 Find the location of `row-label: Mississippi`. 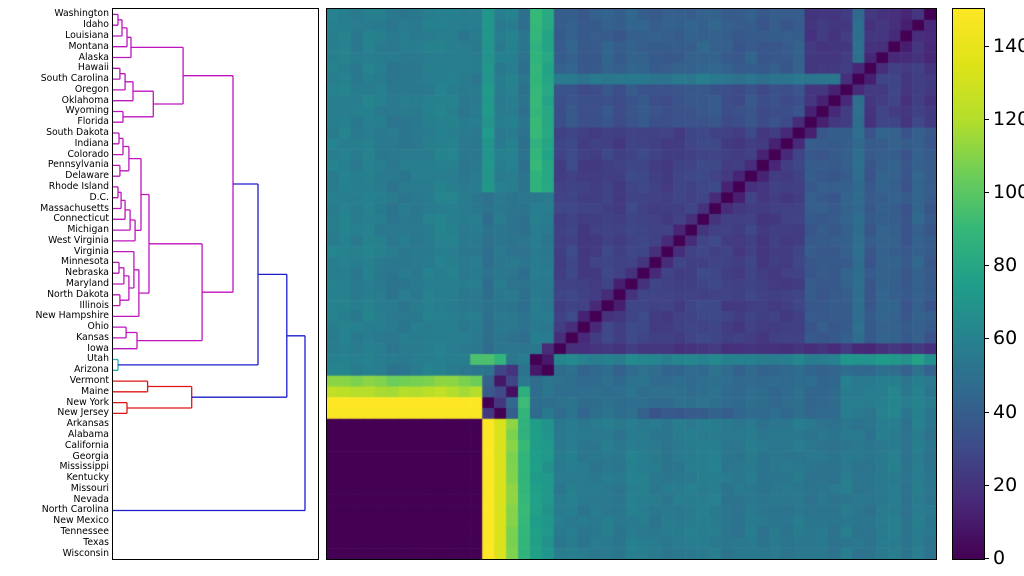

row-label: Mississippi is located at coordinates (84, 467).